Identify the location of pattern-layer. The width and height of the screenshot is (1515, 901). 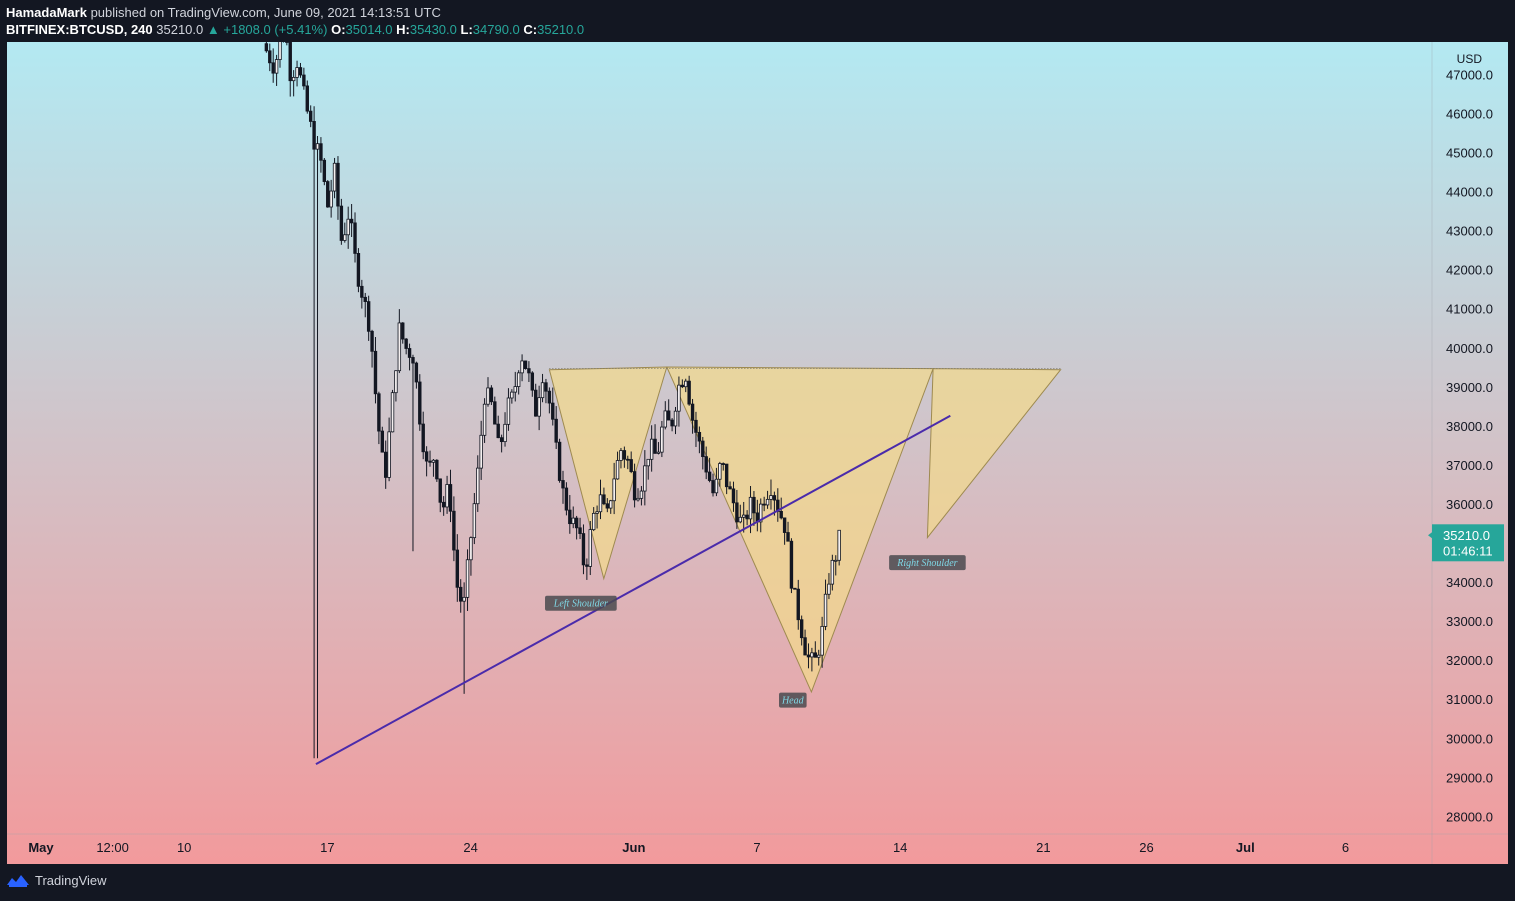
(805, 530).